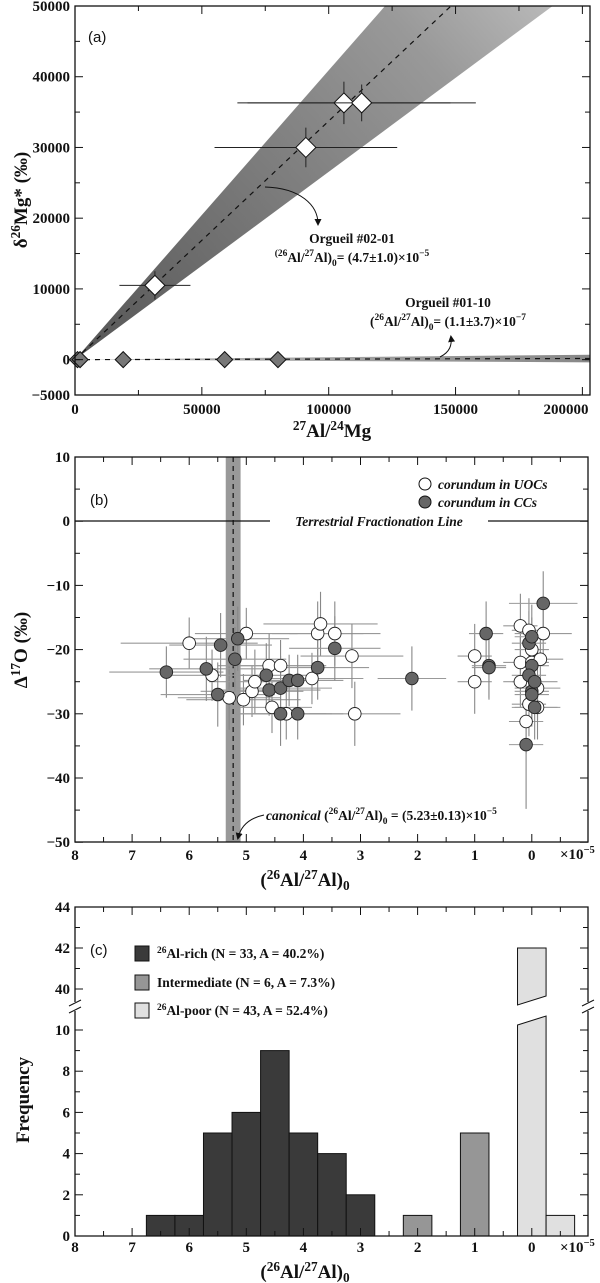 Image resolution: width=600 pixels, height=1283 pixels. Describe the element at coordinates (58, 779) in the screenshot. I see `y-tick-label: −40` at that location.